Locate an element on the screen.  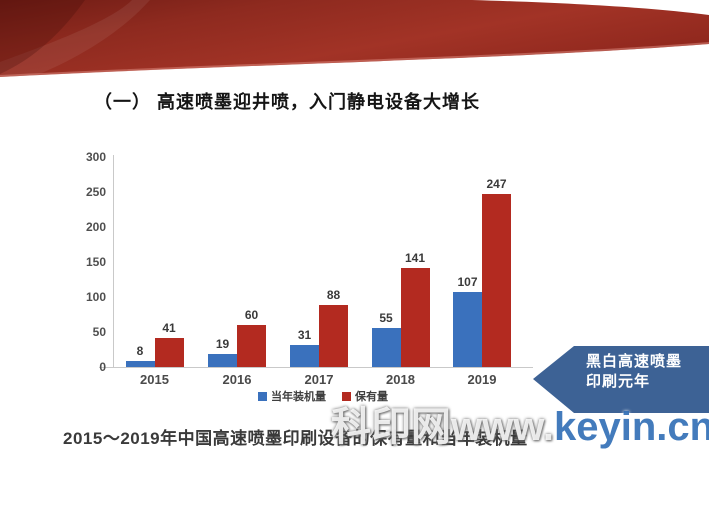
y-tick-label: 50 is located at coordinates (99, 332).